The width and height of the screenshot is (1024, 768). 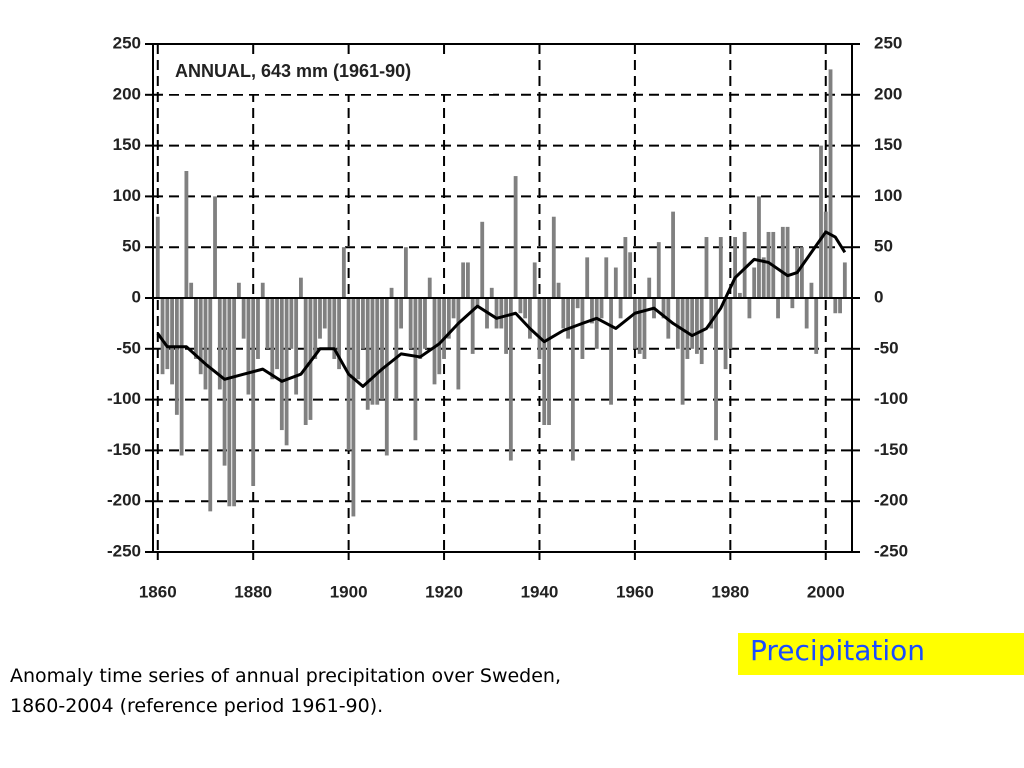 I want to click on x-tick-label: 1900, so click(x=349, y=591).